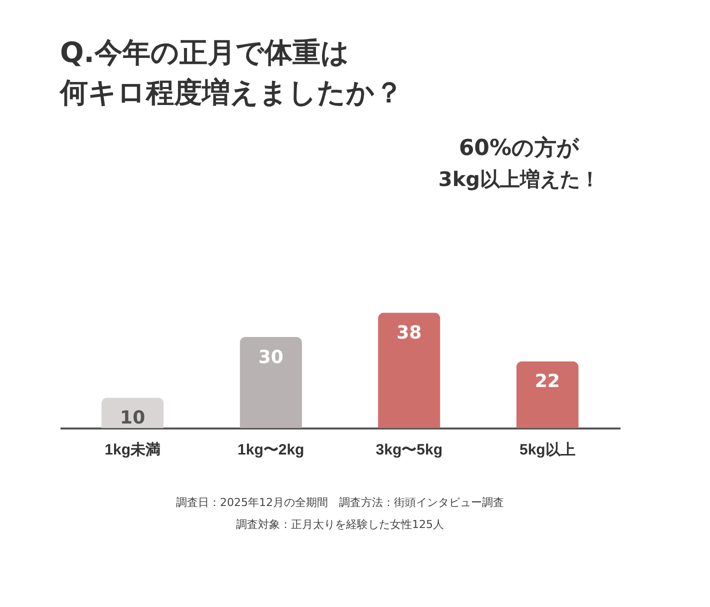 This screenshot has height=607, width=710. Describe the element at coordinates (340, 502) in the screenshot. I see `text: 調査日：2025年12月の全期間 調査方法：街頭インタビュー調査` at that location.